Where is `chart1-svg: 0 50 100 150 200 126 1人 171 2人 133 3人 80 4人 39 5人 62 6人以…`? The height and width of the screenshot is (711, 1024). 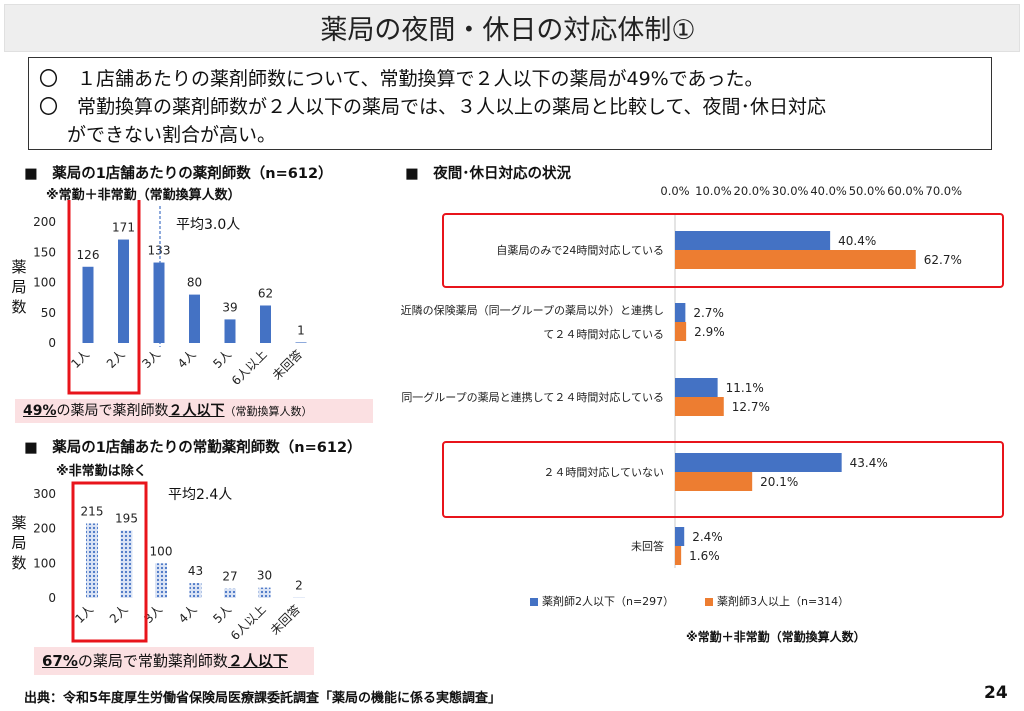
chart1-svg: 0 50 100 150 200 126 1人 171 2人 133 3人 80 4人 39 5人 62 6人以… is located at coordinates (170, 297).